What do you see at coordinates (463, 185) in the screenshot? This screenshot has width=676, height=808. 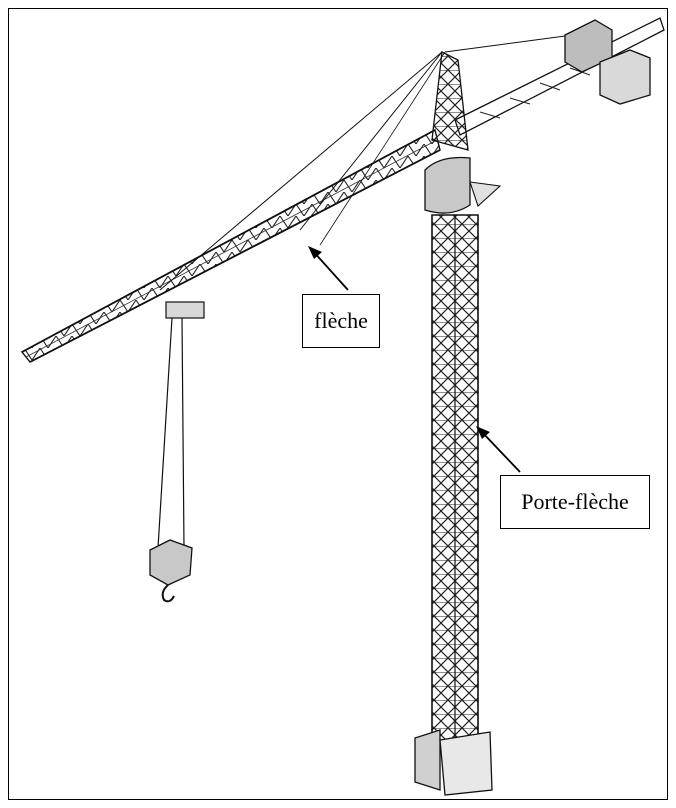 I see `operator-cab` at bounding box center [463, 185].